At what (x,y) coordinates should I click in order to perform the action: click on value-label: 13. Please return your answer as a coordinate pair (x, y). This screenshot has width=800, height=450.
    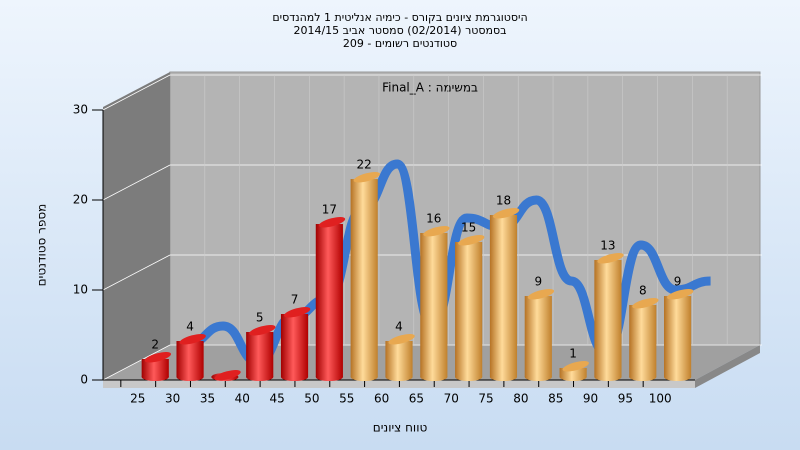
    Looking at the image, I should click on (607, 246).